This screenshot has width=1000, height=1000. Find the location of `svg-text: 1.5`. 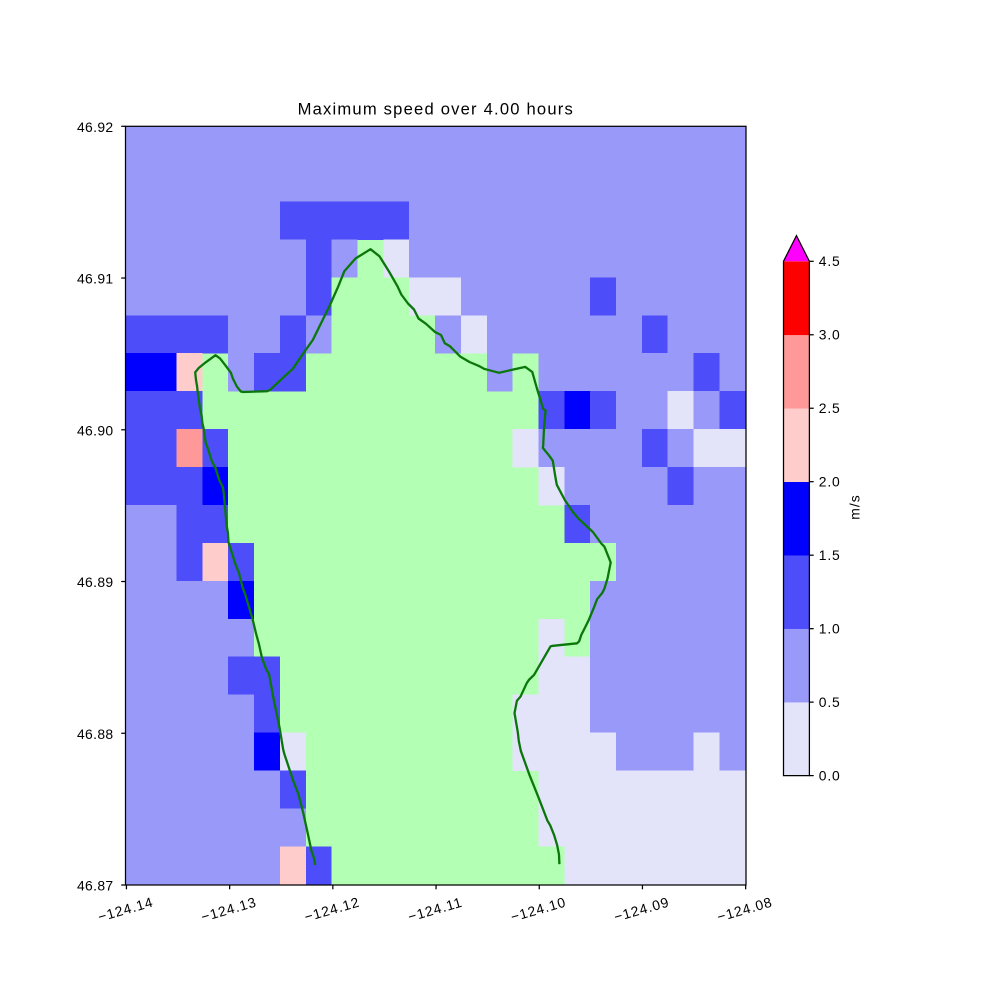

svg-text: 1.5 is located at coordinates (830, 555).